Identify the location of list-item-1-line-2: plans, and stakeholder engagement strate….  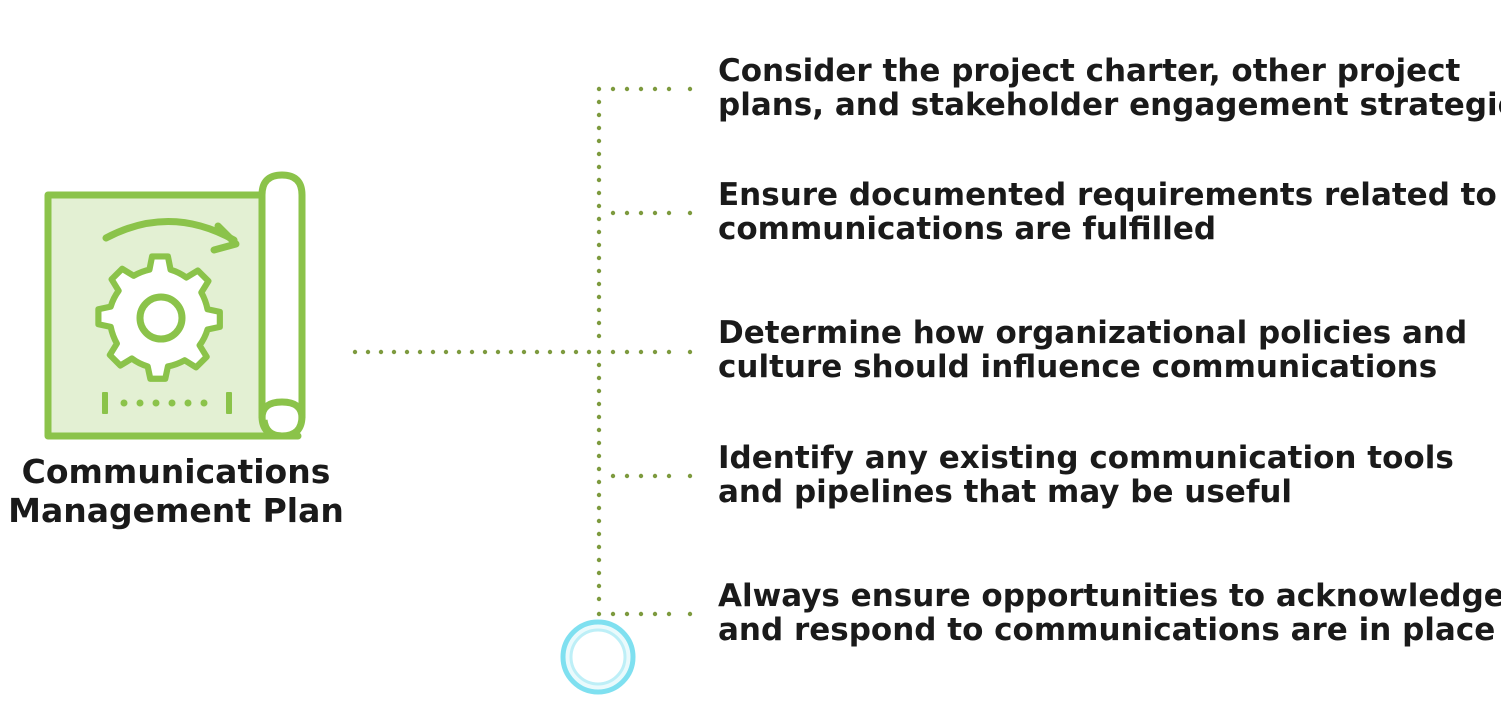
(1109, 105).